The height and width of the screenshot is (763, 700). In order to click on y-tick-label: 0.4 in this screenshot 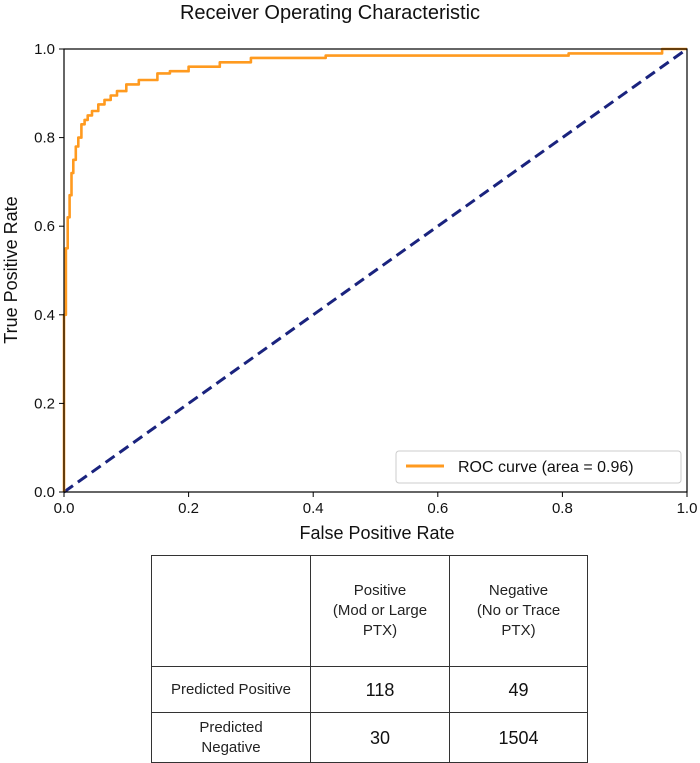, I will do `click(44, 315)`.